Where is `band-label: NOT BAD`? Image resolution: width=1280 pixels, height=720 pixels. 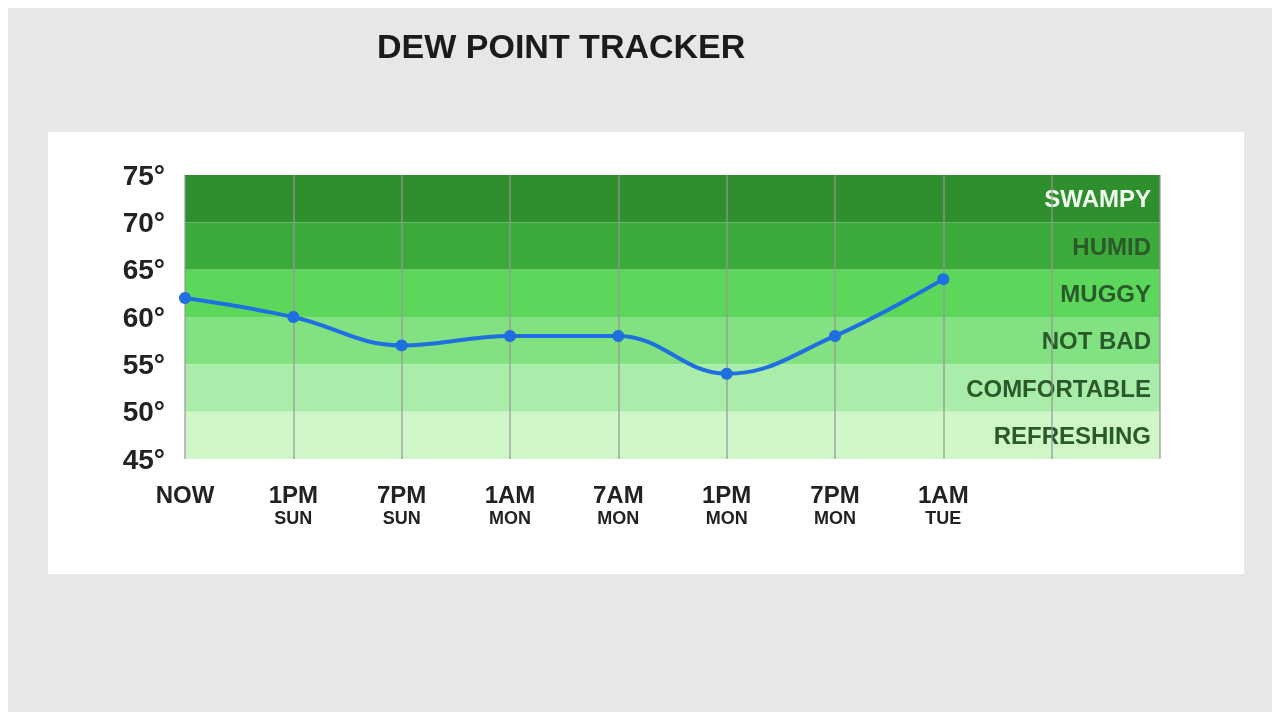
band-label: NOT BAD is located at coordinates (1096, 341).